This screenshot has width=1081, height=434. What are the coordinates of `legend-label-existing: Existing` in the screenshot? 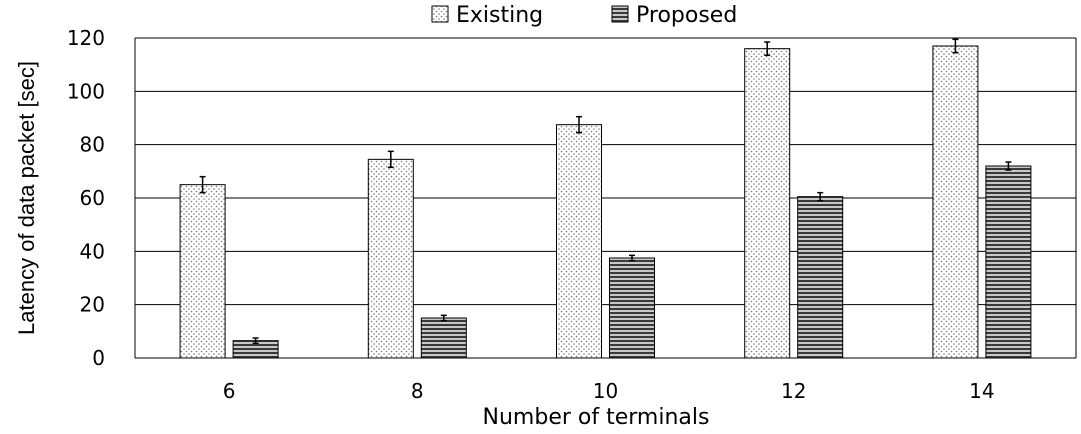 It's located at (499, 15).